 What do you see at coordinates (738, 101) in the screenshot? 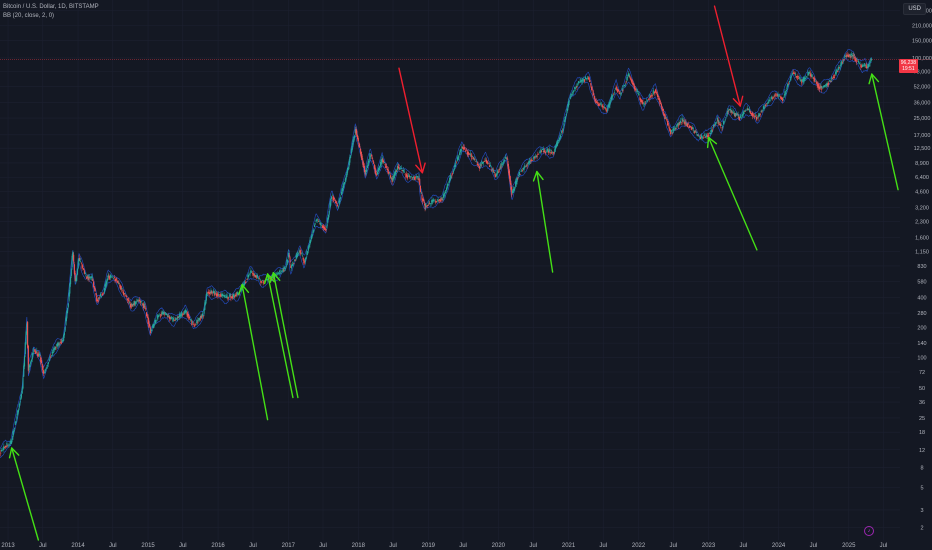
I see `arrow-head` at bounding box center [738, 101].